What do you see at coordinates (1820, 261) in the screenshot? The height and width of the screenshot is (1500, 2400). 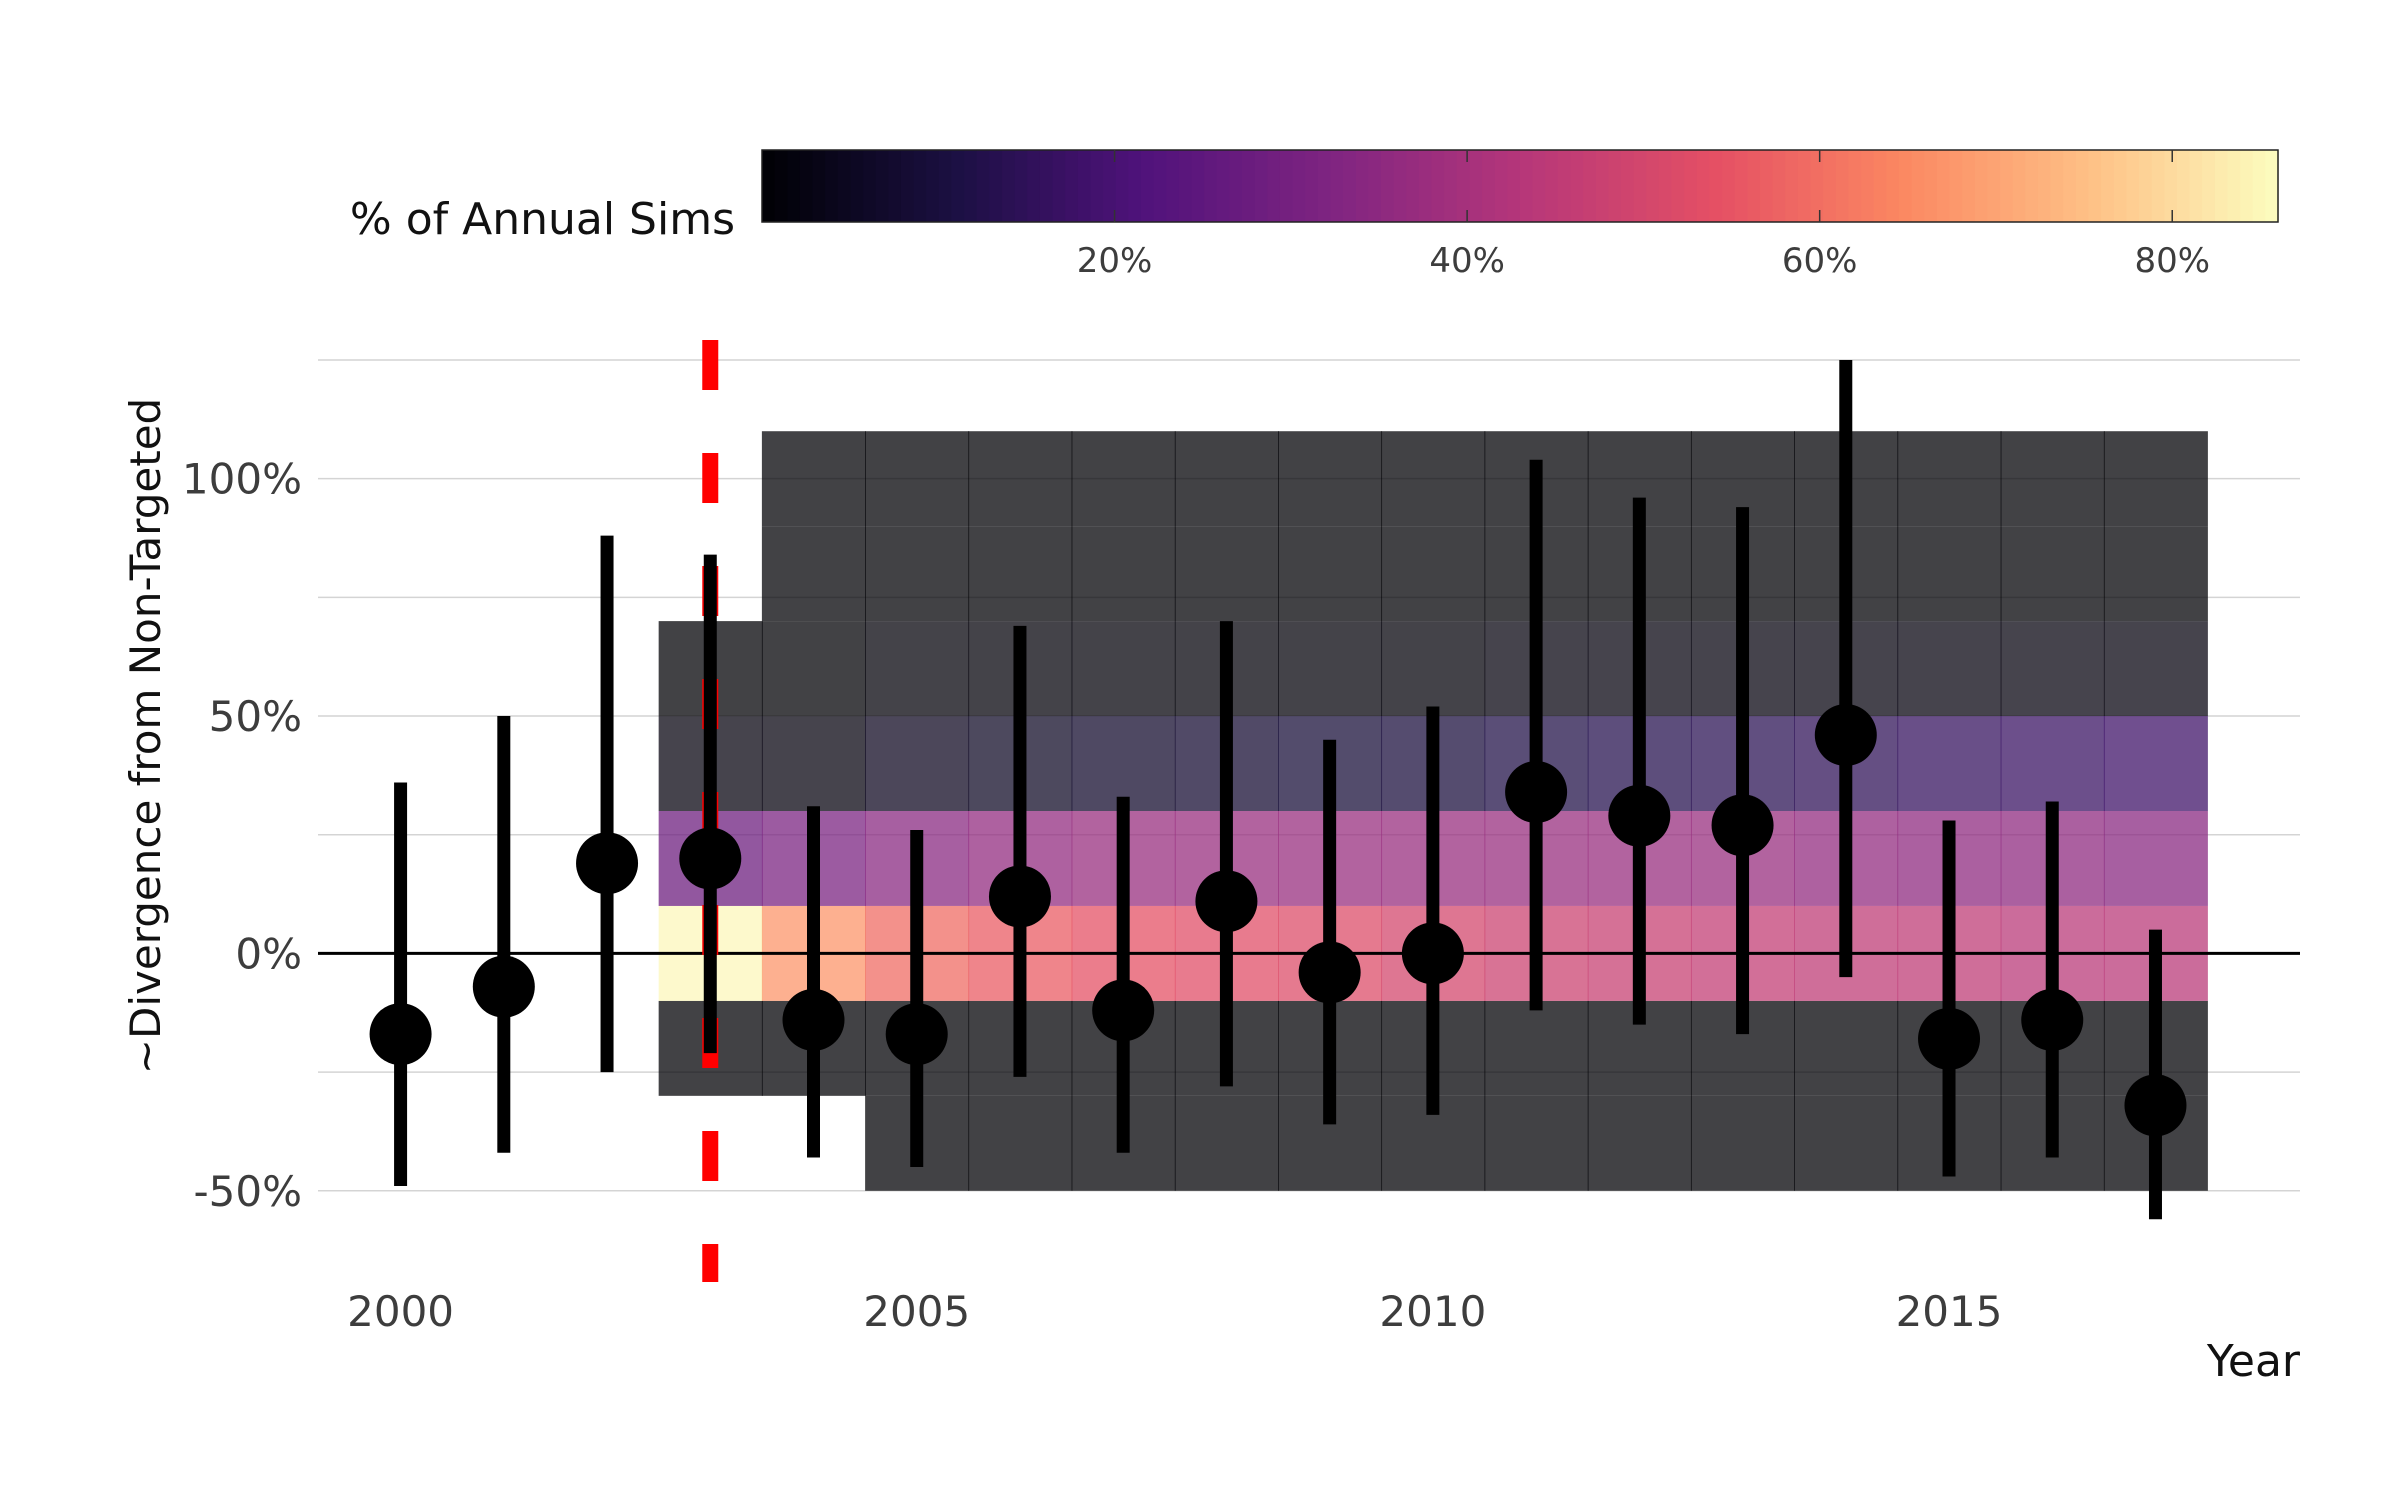 I see `colorbar-tick-label: 60%` at bounding box center [1820, 261].